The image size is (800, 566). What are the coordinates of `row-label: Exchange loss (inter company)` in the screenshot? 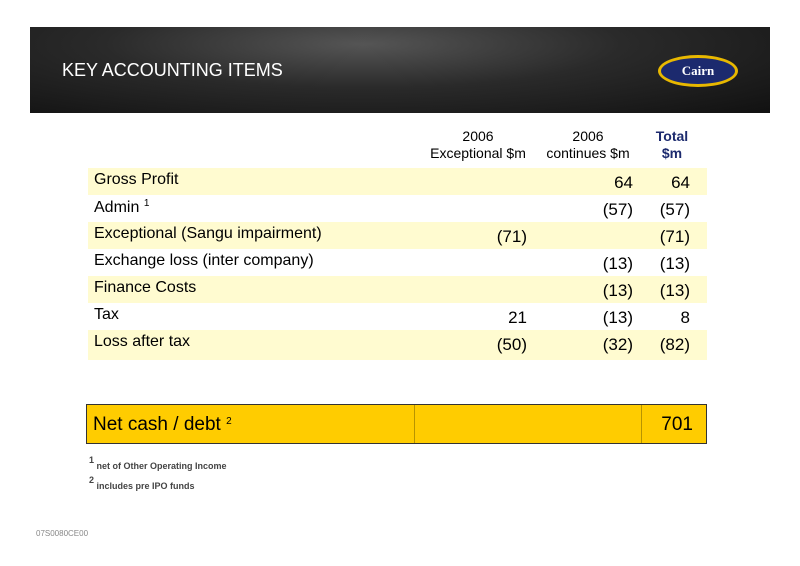 It's located at (204, 261).